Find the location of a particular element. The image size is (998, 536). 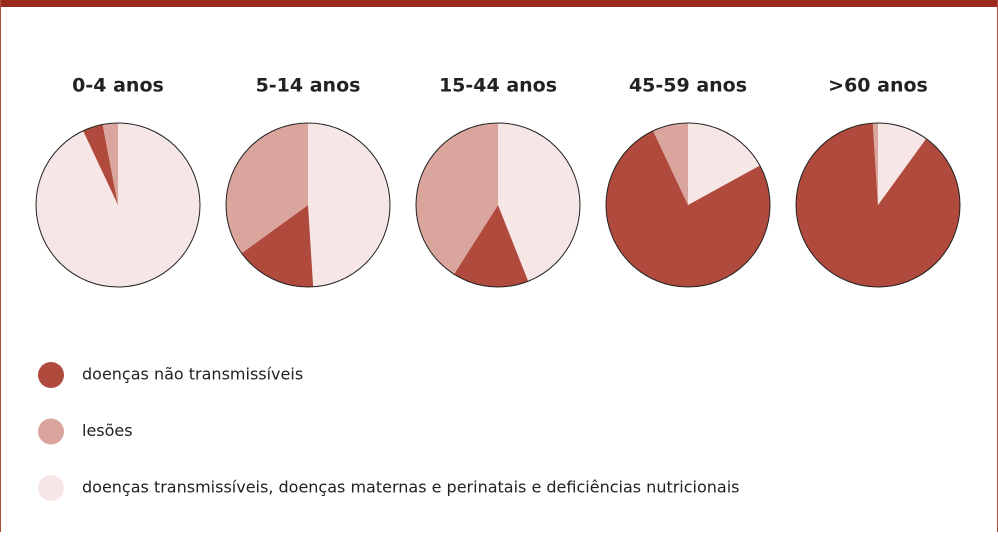

pie-title: 0-4 anos is located at coordinates (118, 86).